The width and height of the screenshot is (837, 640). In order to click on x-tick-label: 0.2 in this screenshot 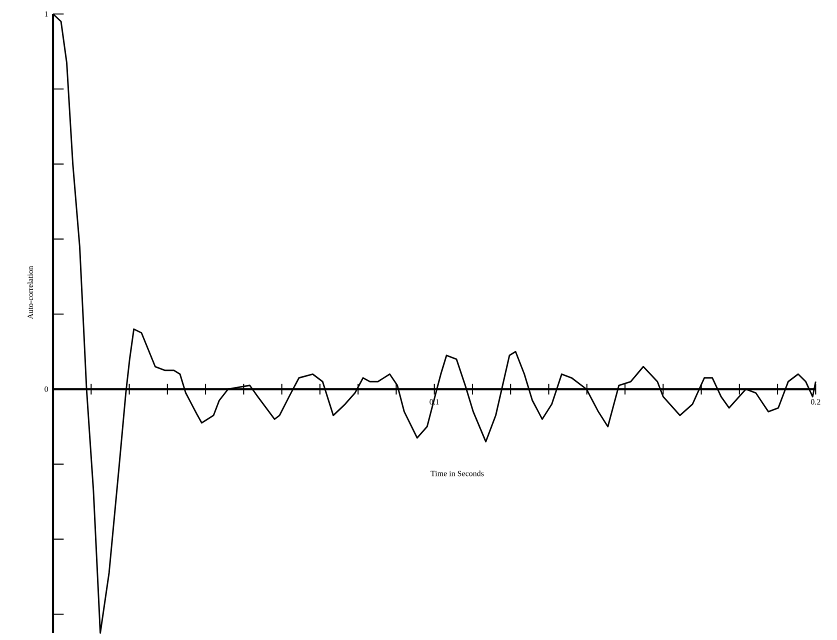, I will do `click(815, 402)`.